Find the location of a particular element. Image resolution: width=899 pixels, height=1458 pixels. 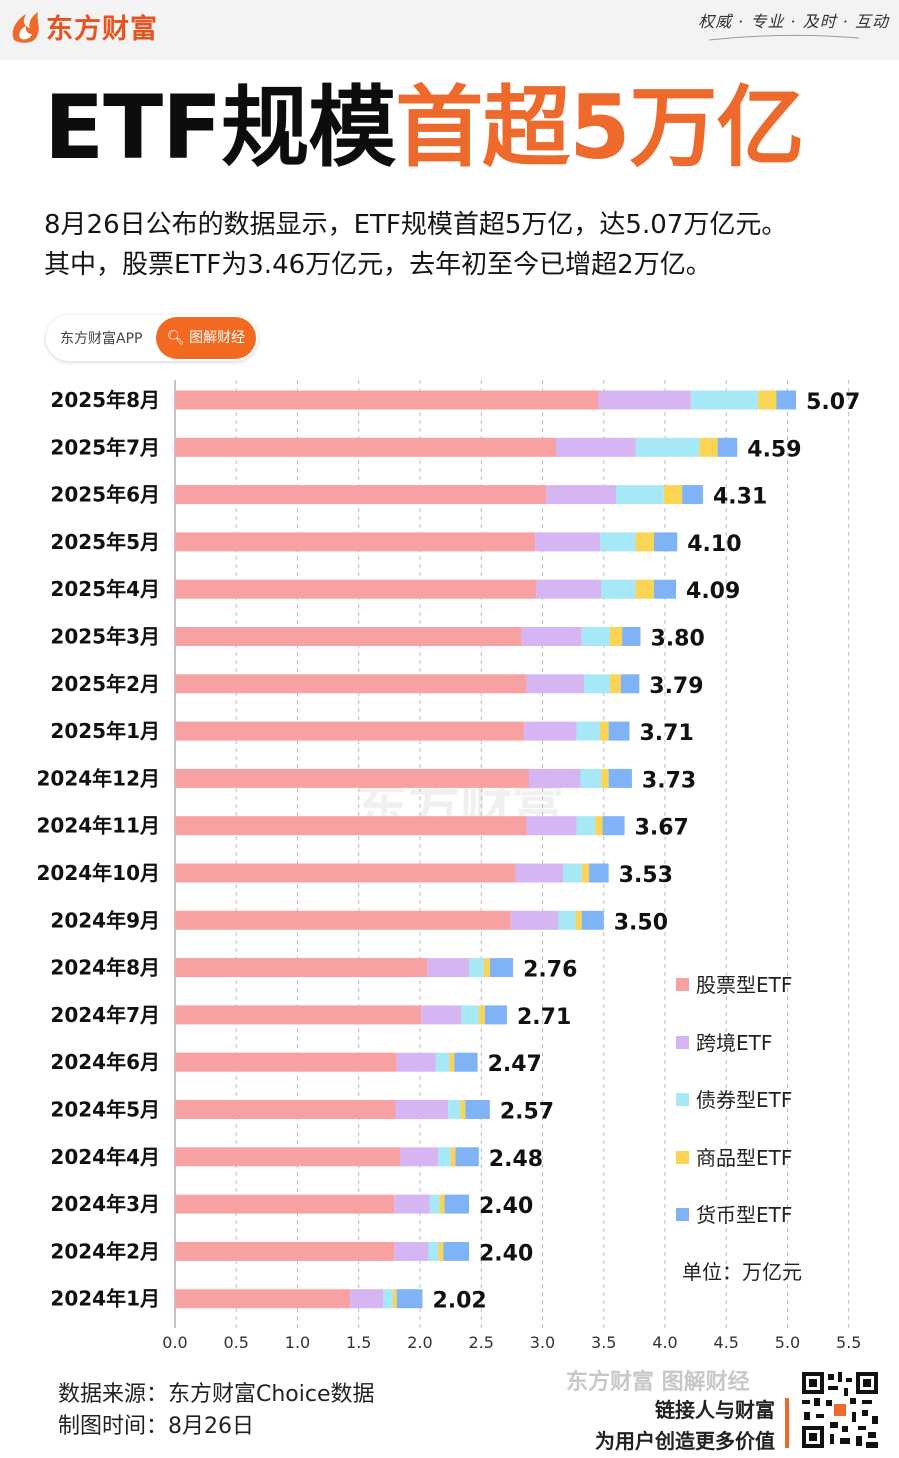

total-value-label: 2.76 is located at coordinates (550, 970).